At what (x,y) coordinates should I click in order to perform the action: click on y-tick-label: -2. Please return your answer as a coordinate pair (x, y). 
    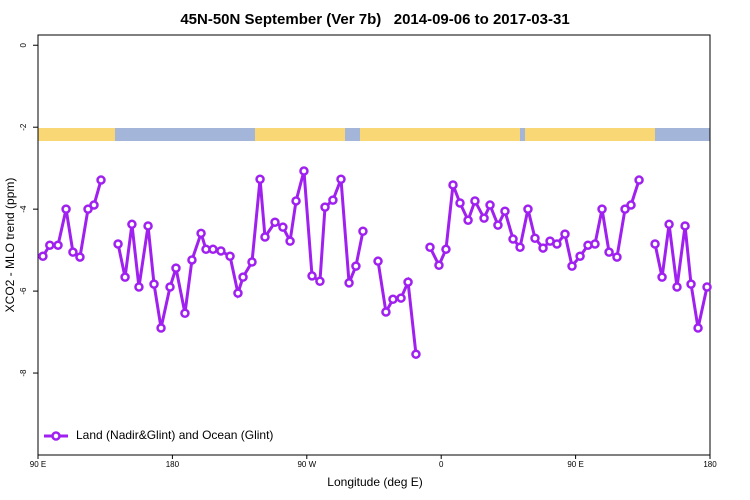
    Looking at the image, I should click on (23, 127).